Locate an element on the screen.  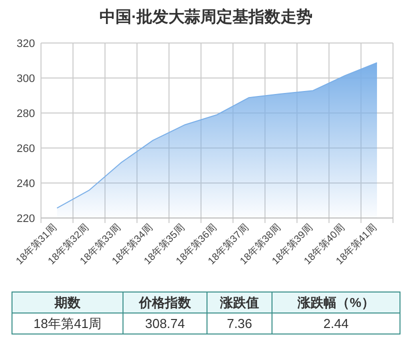
text: 涨跌幅（%） is located at coordinates (335, 302).